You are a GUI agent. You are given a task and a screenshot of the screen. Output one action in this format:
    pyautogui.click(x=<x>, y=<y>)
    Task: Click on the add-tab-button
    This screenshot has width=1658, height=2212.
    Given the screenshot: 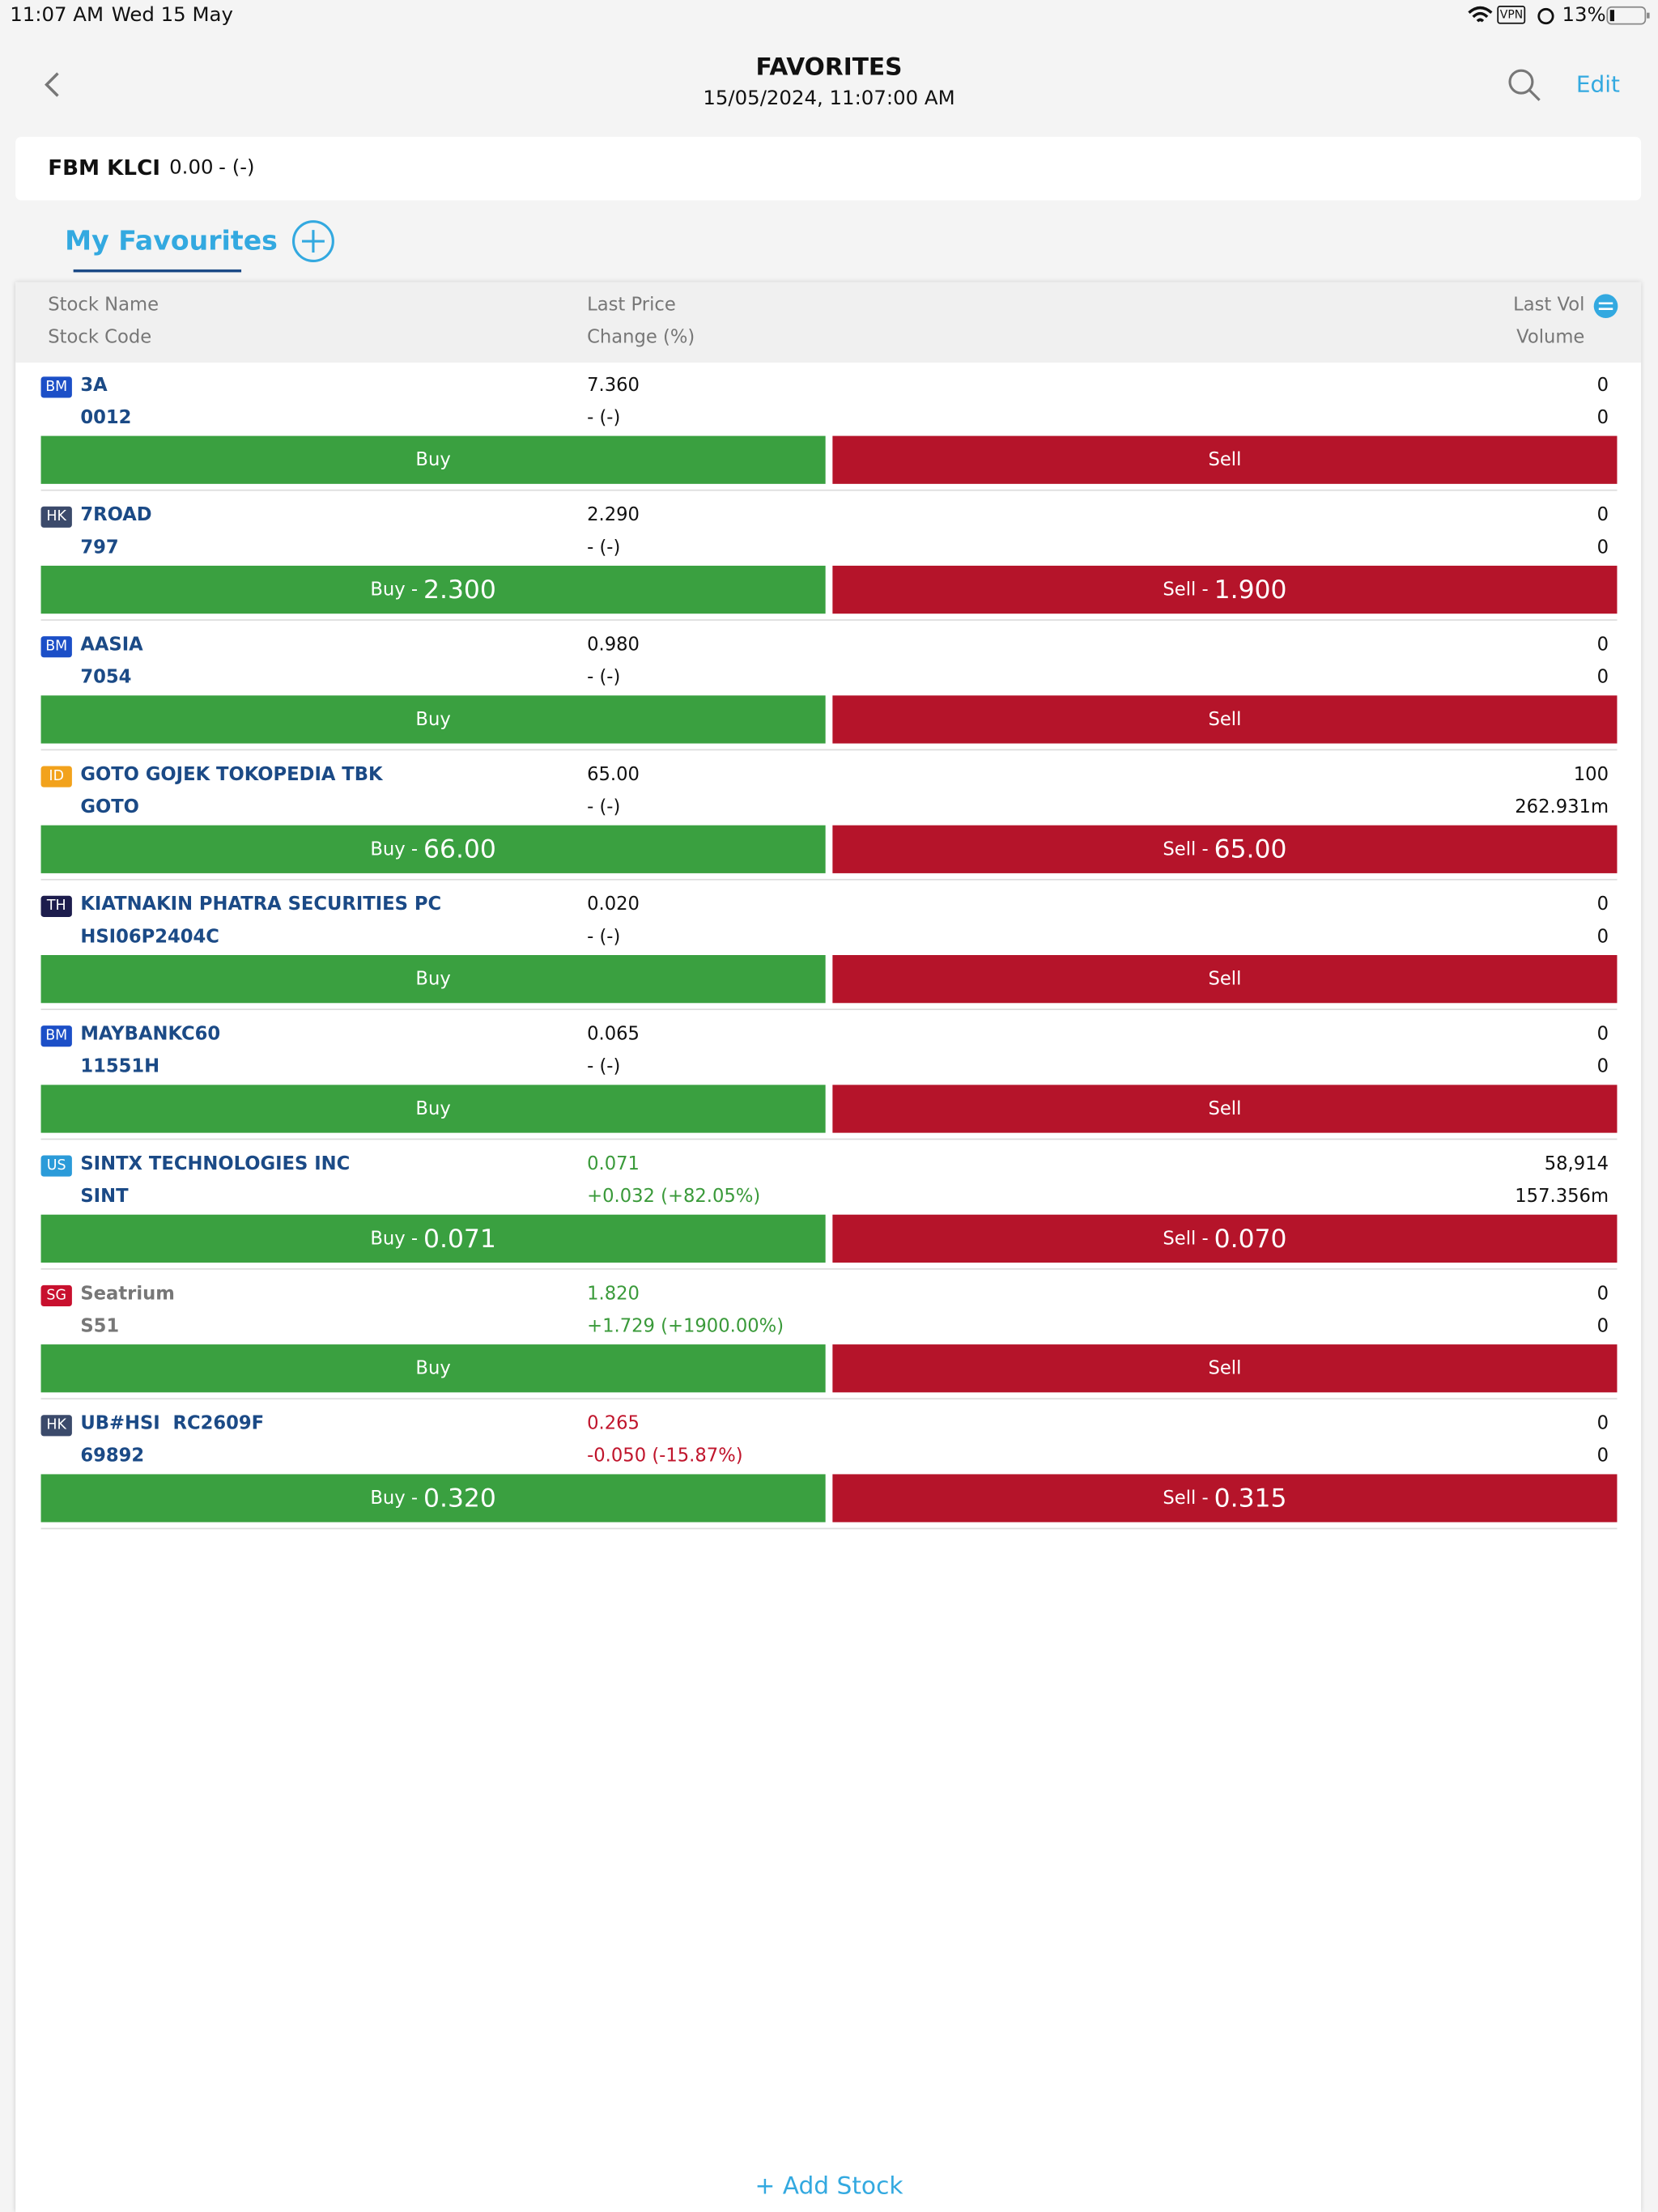 What is the action you would take?
    pyautogui.click(x=312, y=241)
    